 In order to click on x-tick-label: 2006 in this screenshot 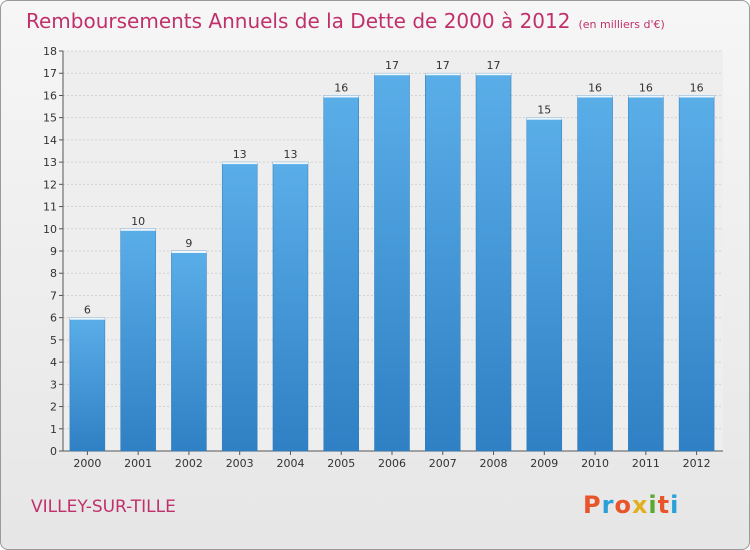, I will do `click(392, 463)`.